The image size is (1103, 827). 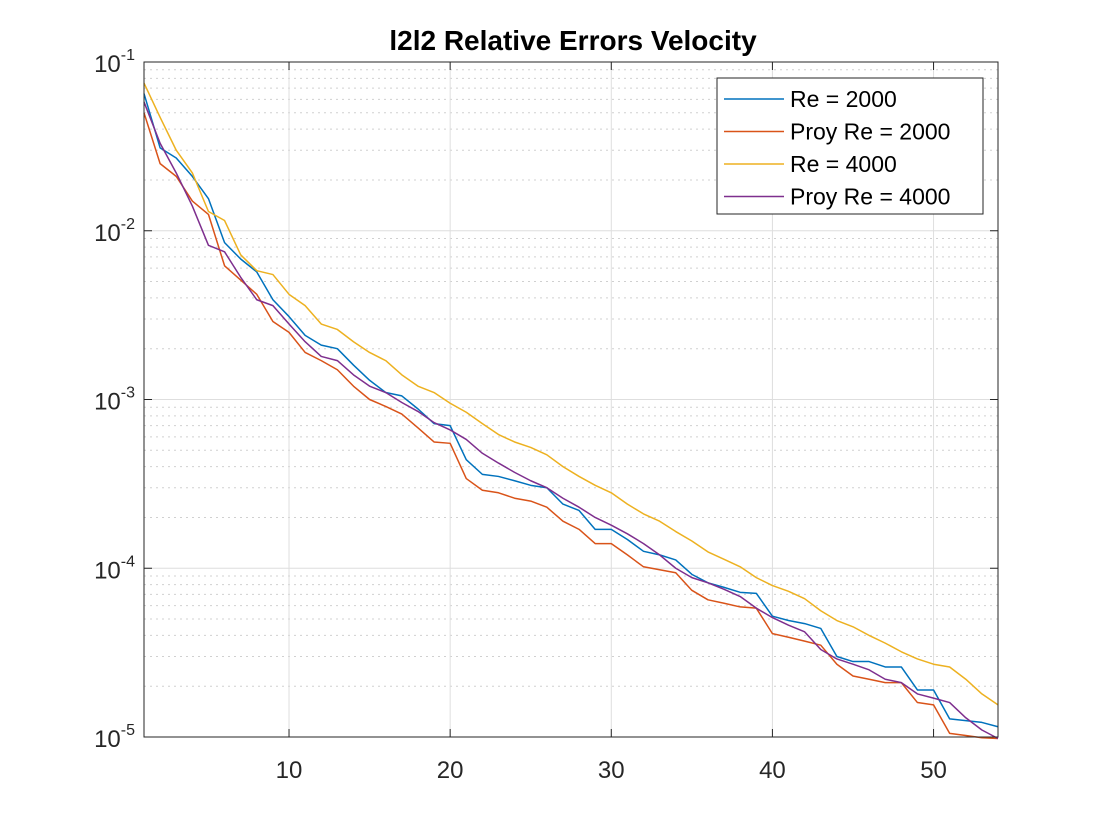 I want to click on legend-box, so click(x=850, y=146).